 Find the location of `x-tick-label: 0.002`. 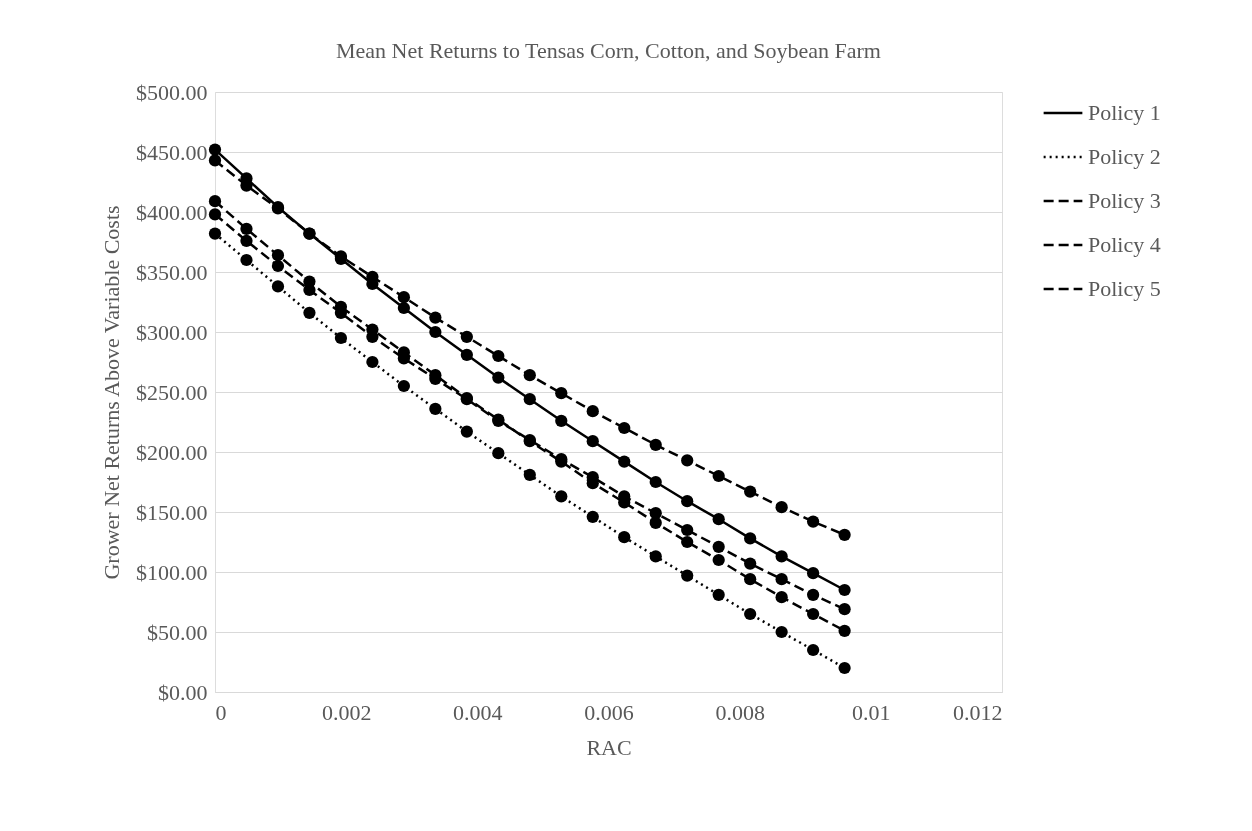

x-tick-label: 0.002 is located at coordinates (346, 712).